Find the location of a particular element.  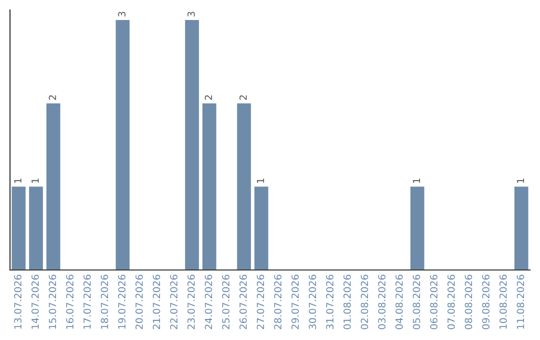

x-tick-label: 29.07.2026 is located at coordinates (295, 302).